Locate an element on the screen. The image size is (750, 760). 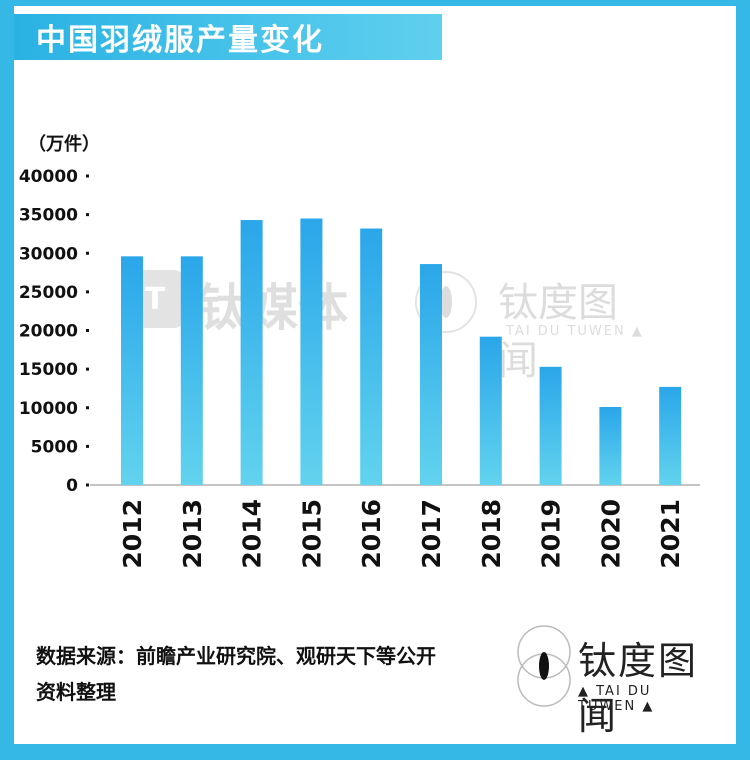
y-tick-label: 15000 is located at coordinates (48, 370).